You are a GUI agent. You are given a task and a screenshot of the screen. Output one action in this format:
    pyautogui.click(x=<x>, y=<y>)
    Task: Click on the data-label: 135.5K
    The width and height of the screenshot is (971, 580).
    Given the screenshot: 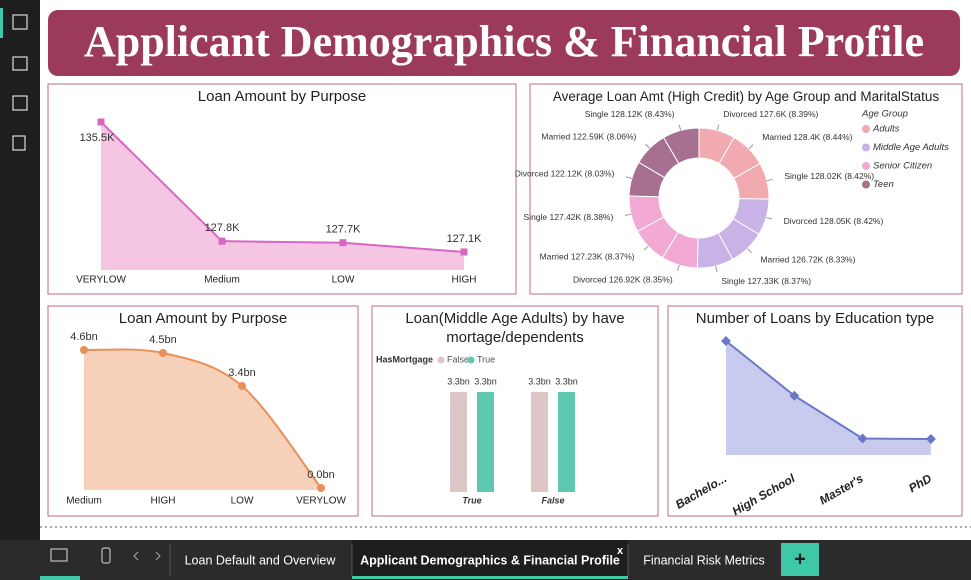 What is the action you would take?
    pyautogui.click(x=98, y=138)
    